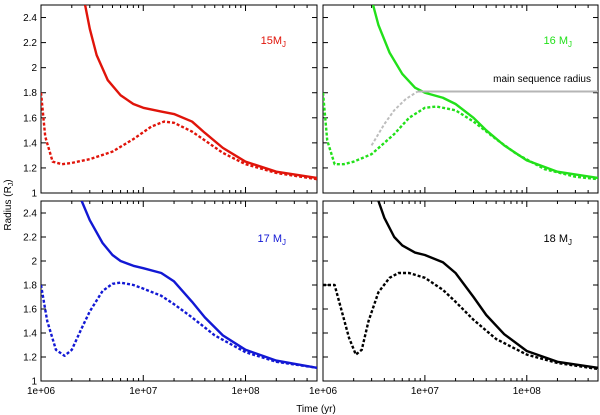  What do you see at coordinates (179, 136) in the screenshot?
I see `series-line-15-dashed` at bounding box center [179, 136].